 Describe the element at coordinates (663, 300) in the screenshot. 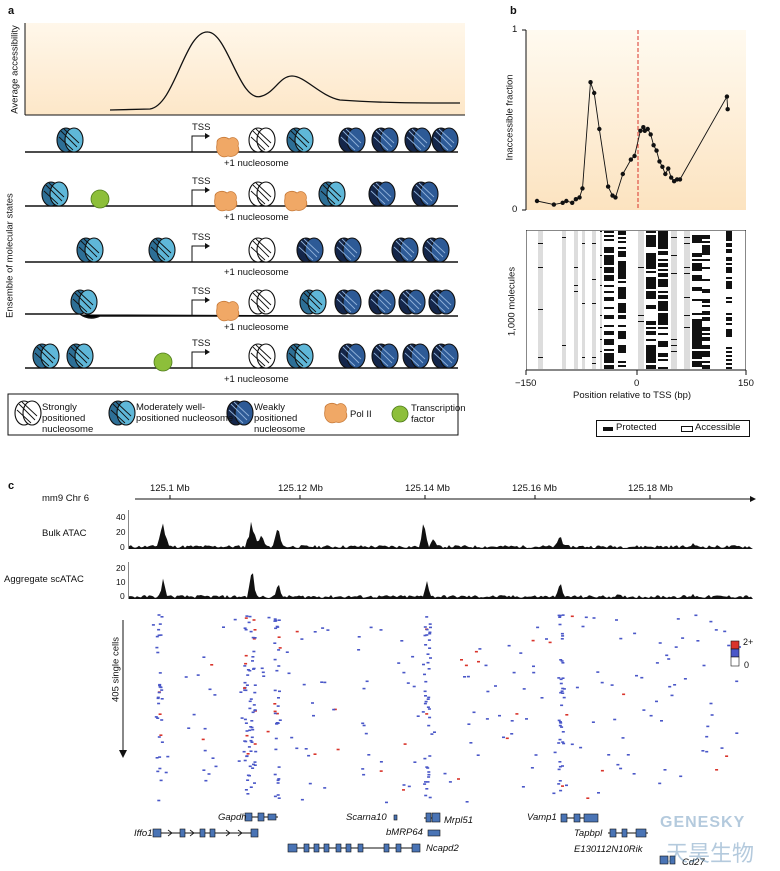

I see `heatmap-column` at that location.